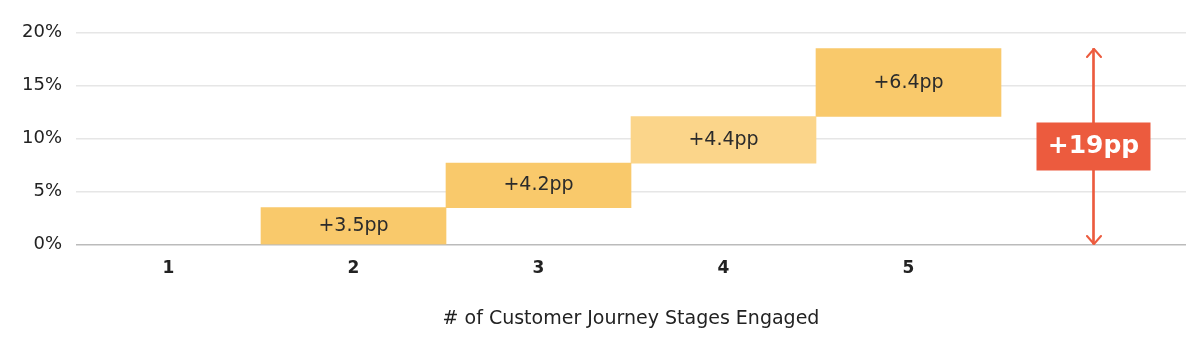  Describe the element at coordinates (1093, 144) in the screenshot. I see `data-label: +19pp` at that location.